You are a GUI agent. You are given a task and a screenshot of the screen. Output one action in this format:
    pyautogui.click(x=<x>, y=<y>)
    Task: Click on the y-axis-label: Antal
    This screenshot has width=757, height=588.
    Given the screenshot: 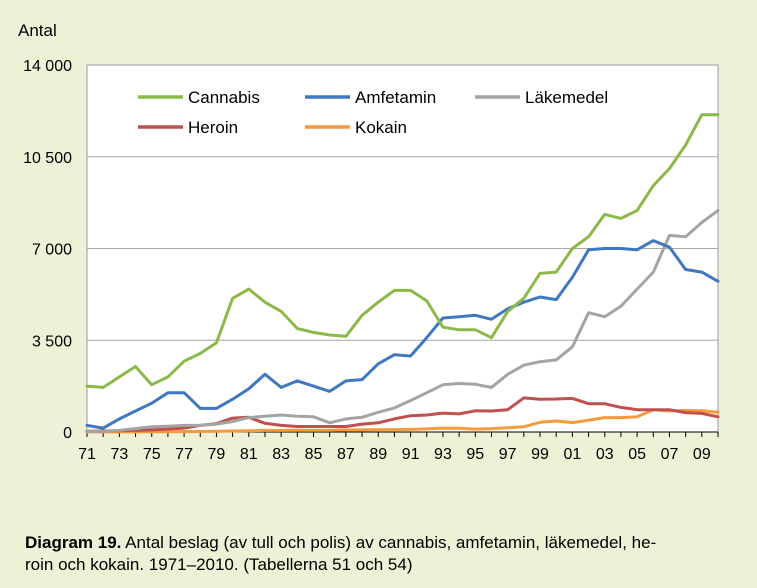 What is the action you would take?
    pyautogui.click(x=37, y=30)
    